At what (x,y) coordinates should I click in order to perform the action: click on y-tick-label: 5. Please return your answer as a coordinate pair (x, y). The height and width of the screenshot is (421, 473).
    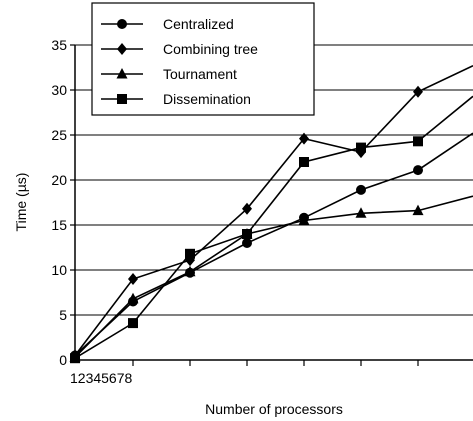
    Looking at the image, I should click on (63, 315).